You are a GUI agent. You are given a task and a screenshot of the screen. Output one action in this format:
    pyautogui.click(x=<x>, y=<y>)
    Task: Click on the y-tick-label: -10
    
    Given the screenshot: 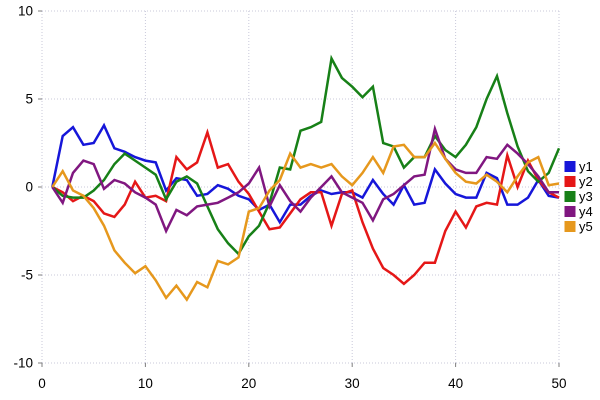 What is the action you would take?
    pyautogui.click(x=23, y=363)
    